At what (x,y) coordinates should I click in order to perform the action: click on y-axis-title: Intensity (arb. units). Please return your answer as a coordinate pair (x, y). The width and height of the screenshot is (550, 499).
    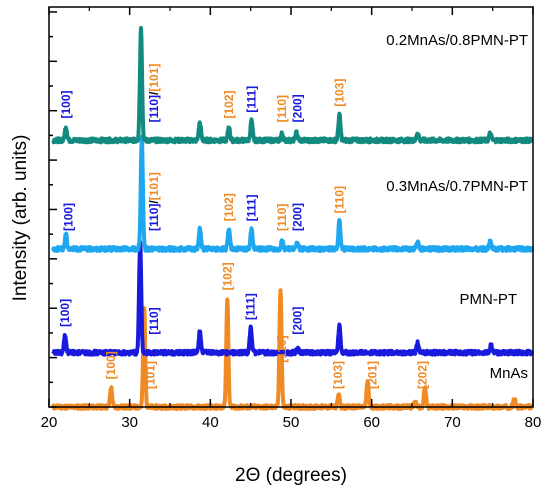
    Looking at the image, I should click on (20, 218).